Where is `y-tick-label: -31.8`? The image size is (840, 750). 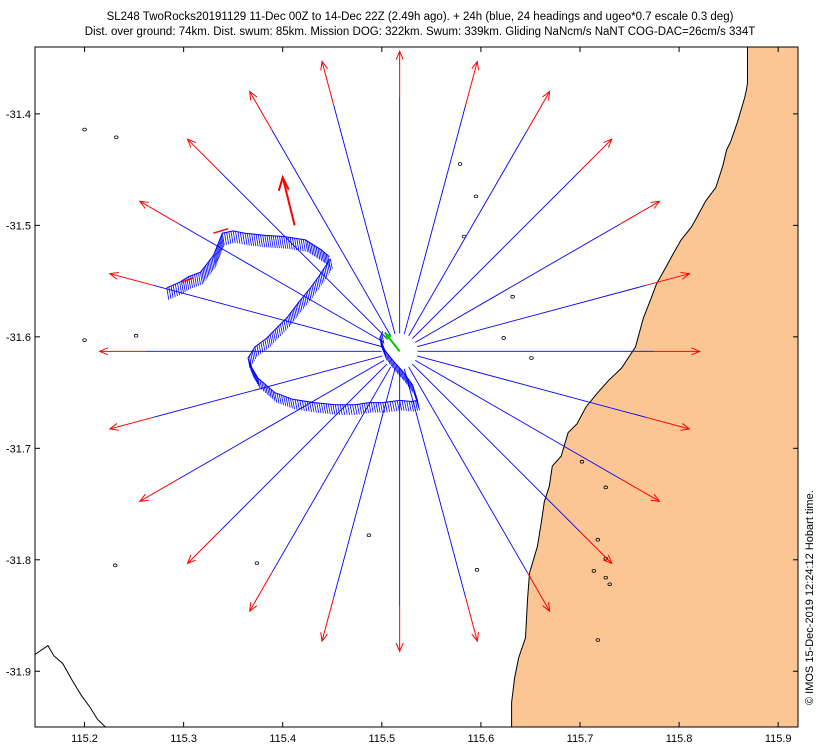 y-tick-label: -31.8 is located at coordinates (18, 561).